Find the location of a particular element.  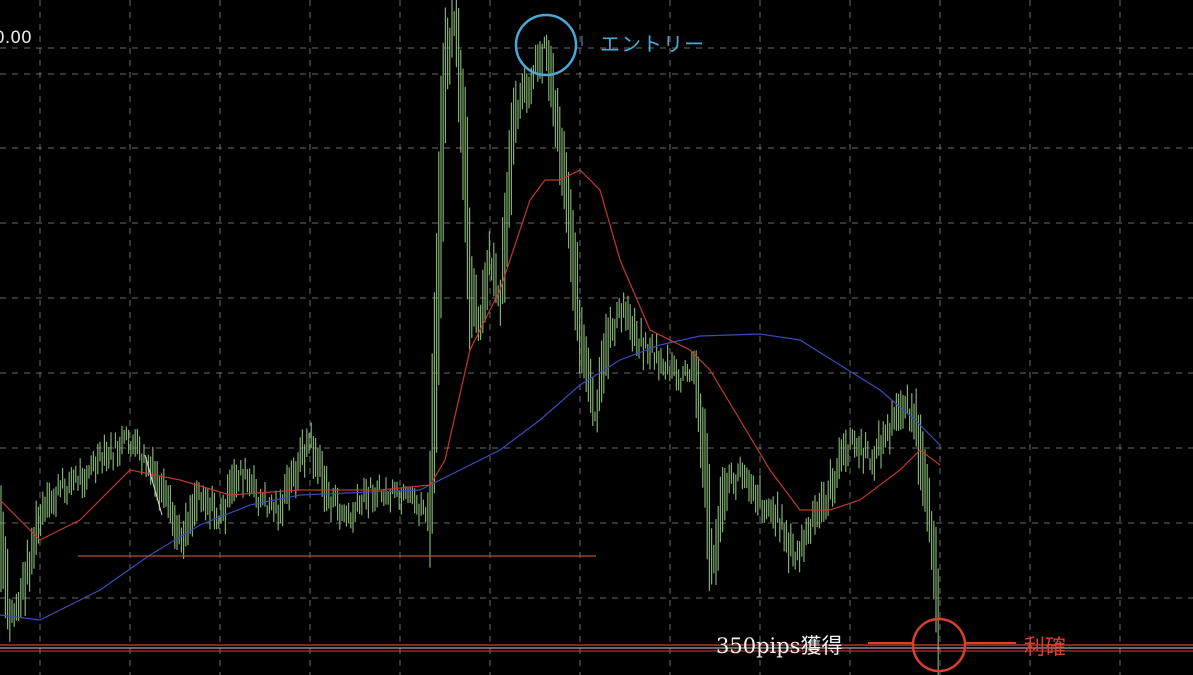

pips-gained-label: 350pips獲得 is located at coordinates (779, 646).